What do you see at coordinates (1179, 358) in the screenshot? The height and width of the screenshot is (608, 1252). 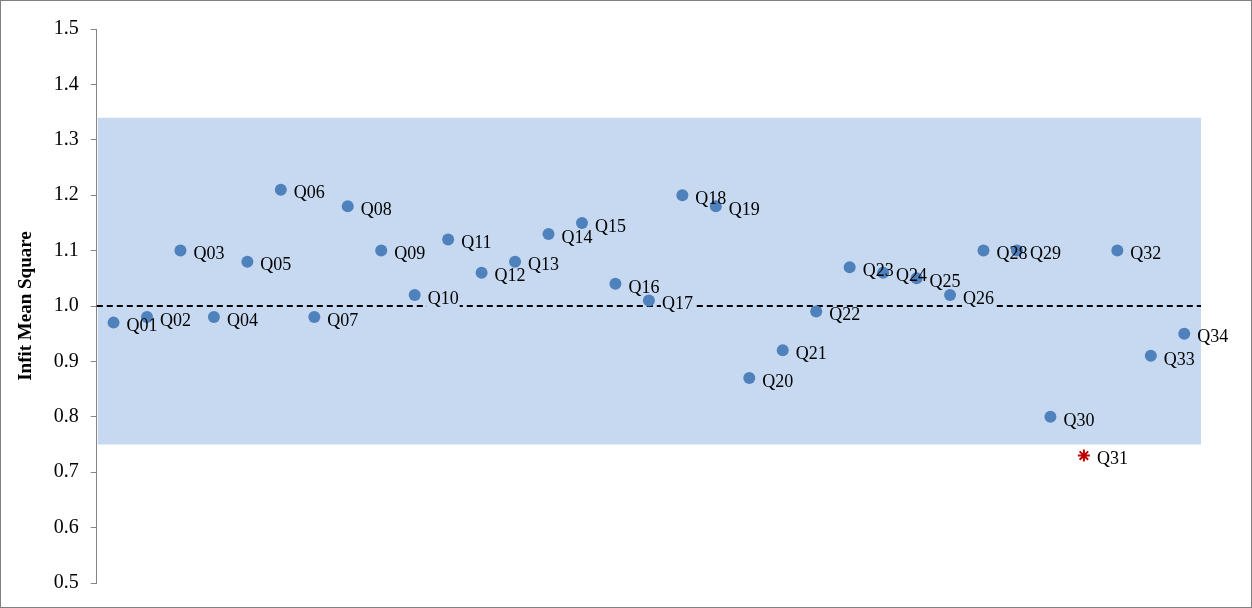 I see `data-label: Q33` at bounding box center [1179, 358].